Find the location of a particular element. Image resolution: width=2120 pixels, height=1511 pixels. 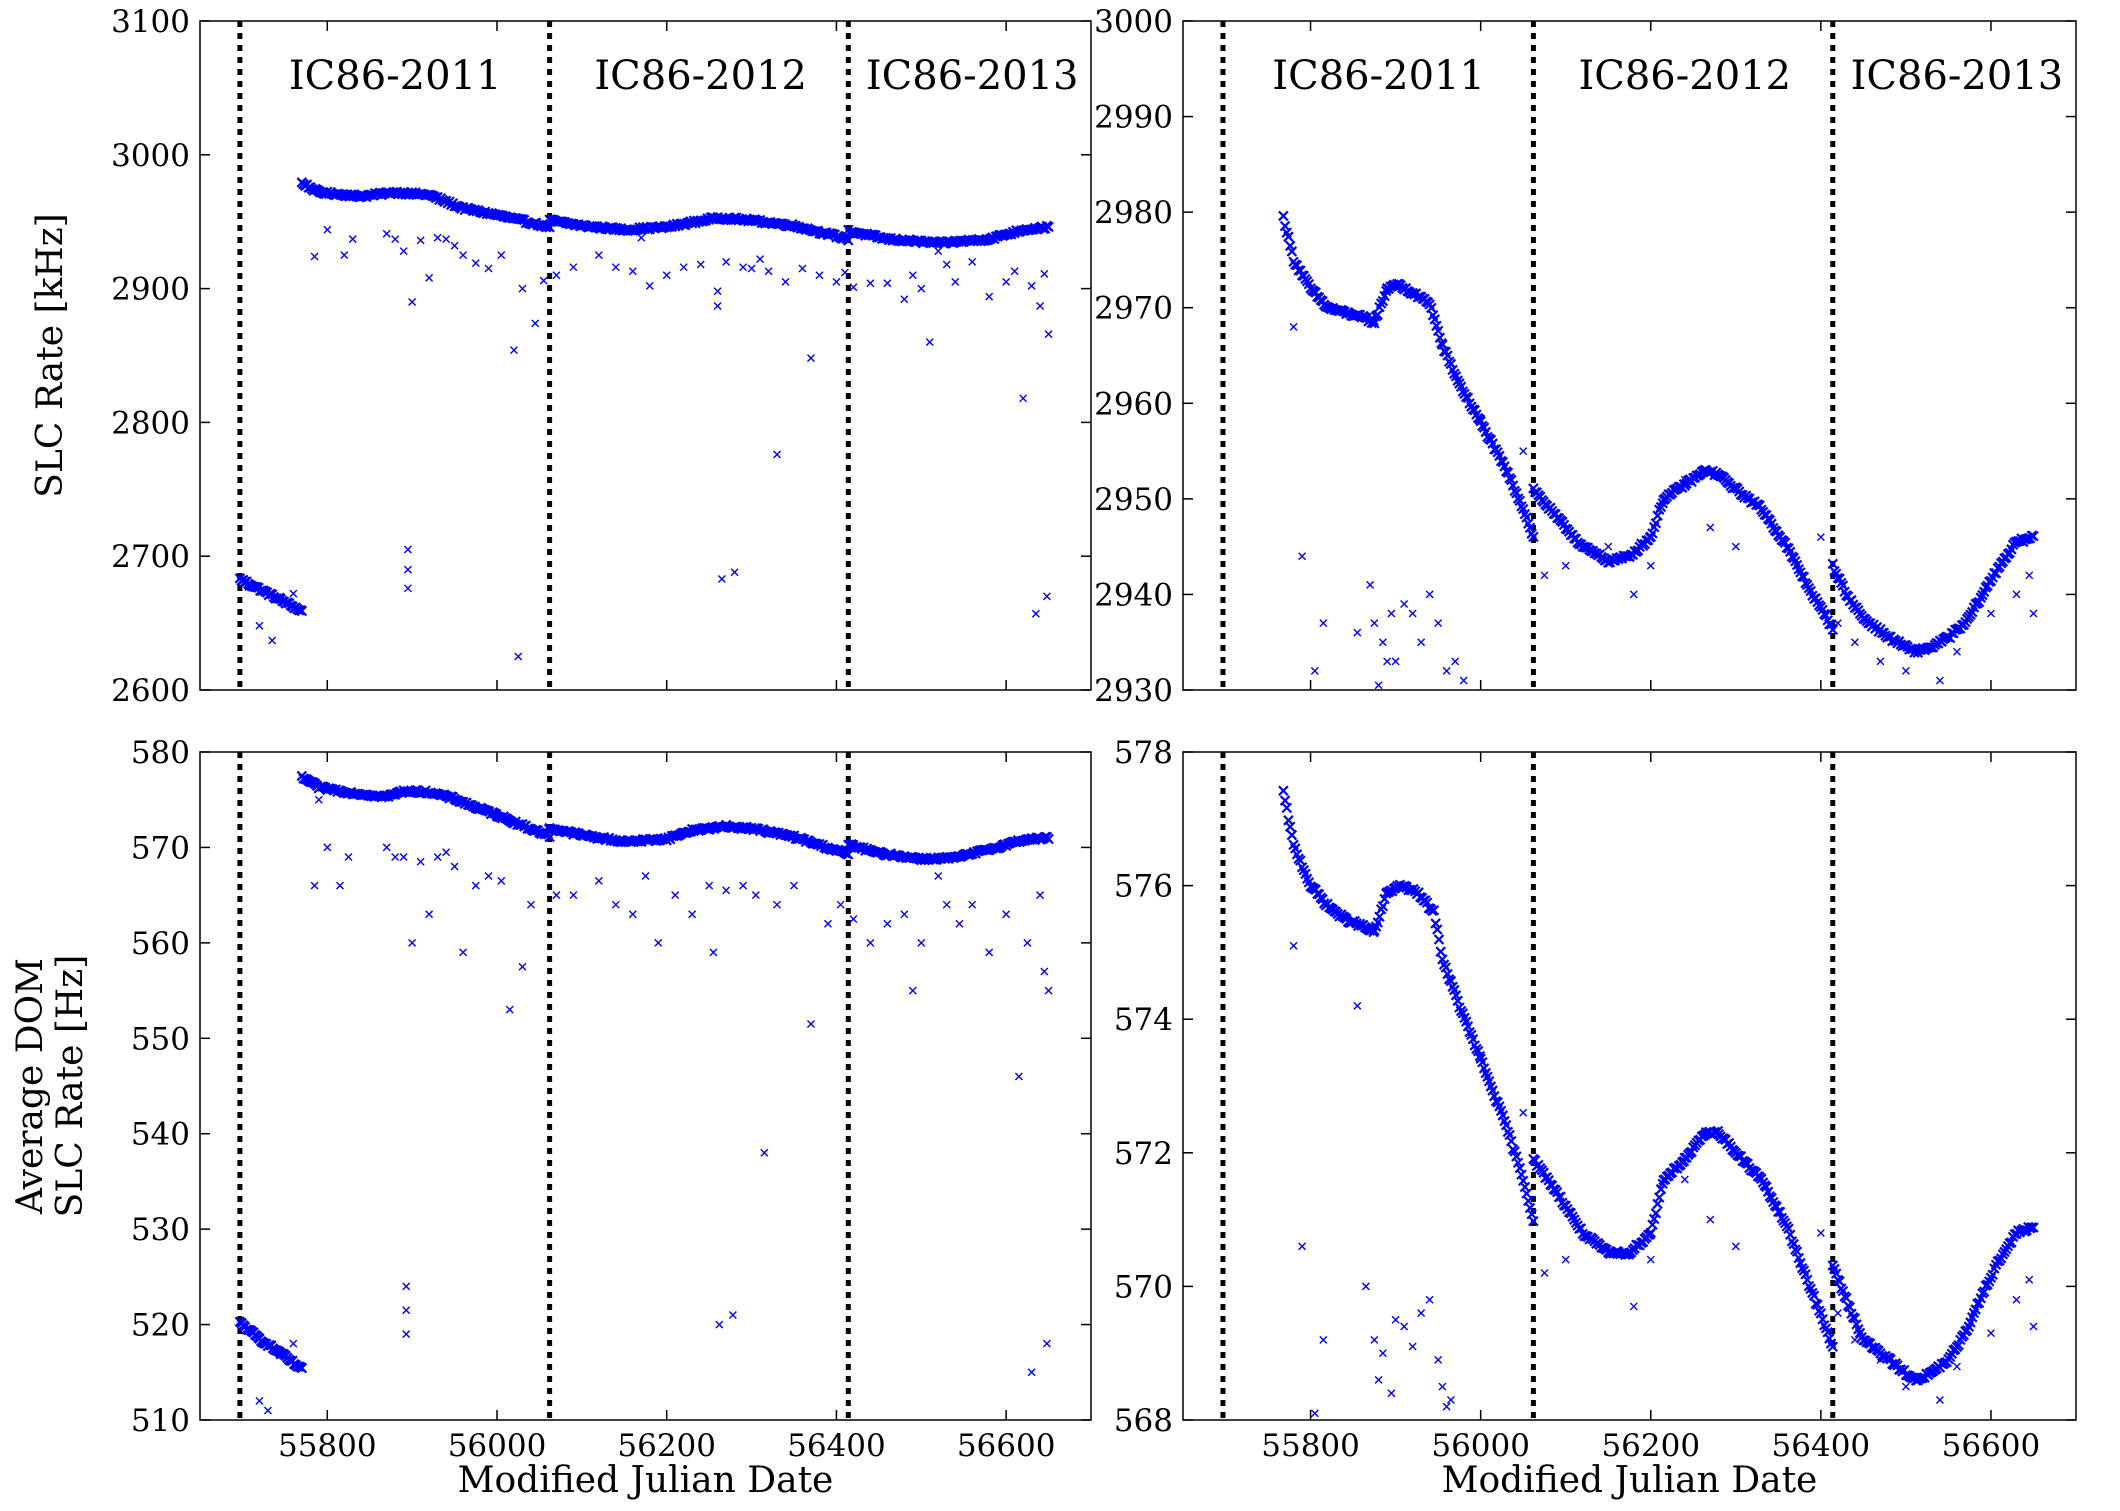

y-tick-label: 550 is located at coordinates (160, 1039).